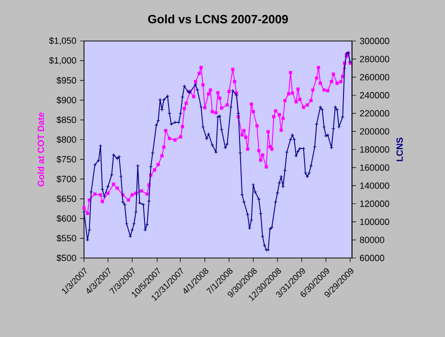  I want to click on y2-axis-title: LCNS, so click(399, 150).